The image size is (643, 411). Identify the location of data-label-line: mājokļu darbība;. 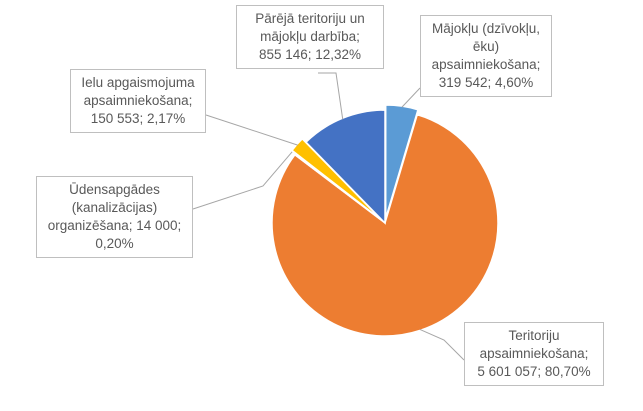
(310, 36).